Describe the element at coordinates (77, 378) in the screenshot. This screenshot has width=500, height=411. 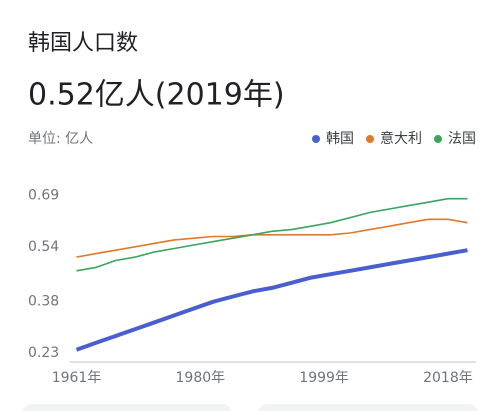
I see `x-tick-label: 1961年` at that location.